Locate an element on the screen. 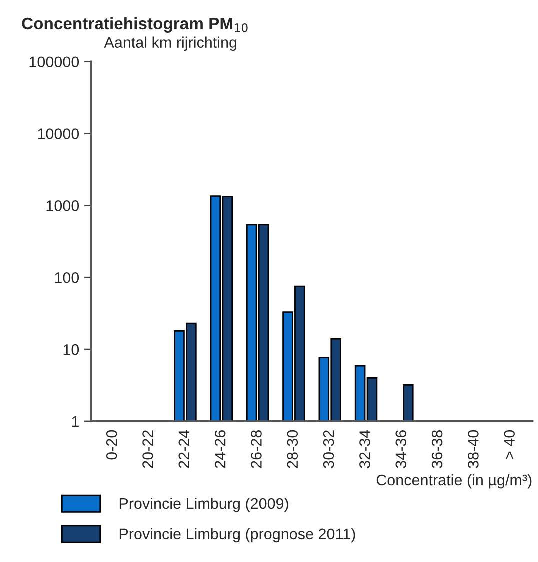  x-tick-label: 34-36 is located at coordinates (401, 449).